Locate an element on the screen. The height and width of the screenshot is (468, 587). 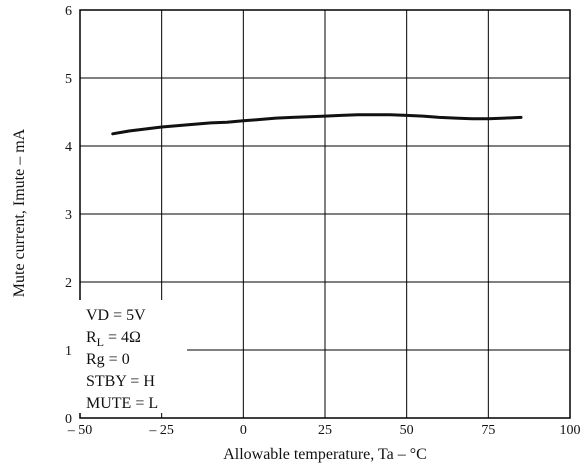
y-tick-label: 6 is located at coordinates (68, 11).